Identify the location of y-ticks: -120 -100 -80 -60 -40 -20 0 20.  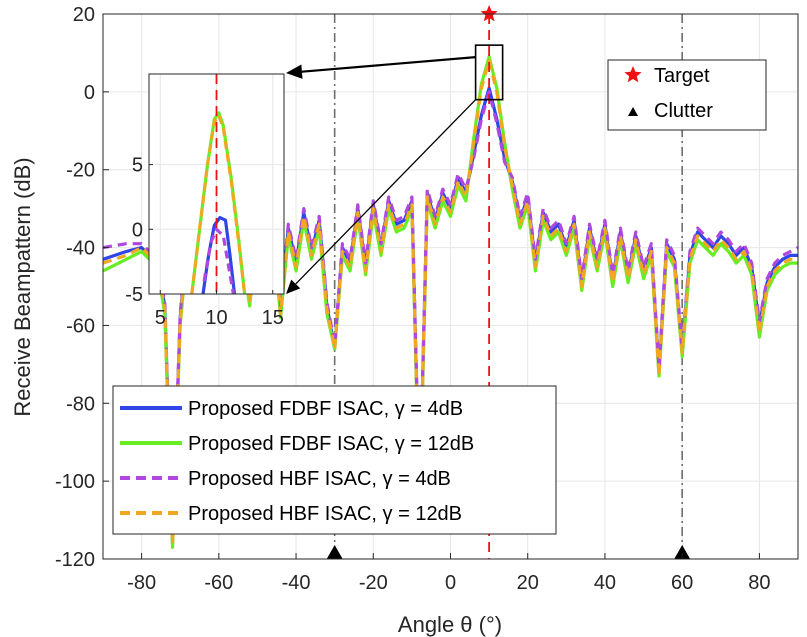
(82, 287).